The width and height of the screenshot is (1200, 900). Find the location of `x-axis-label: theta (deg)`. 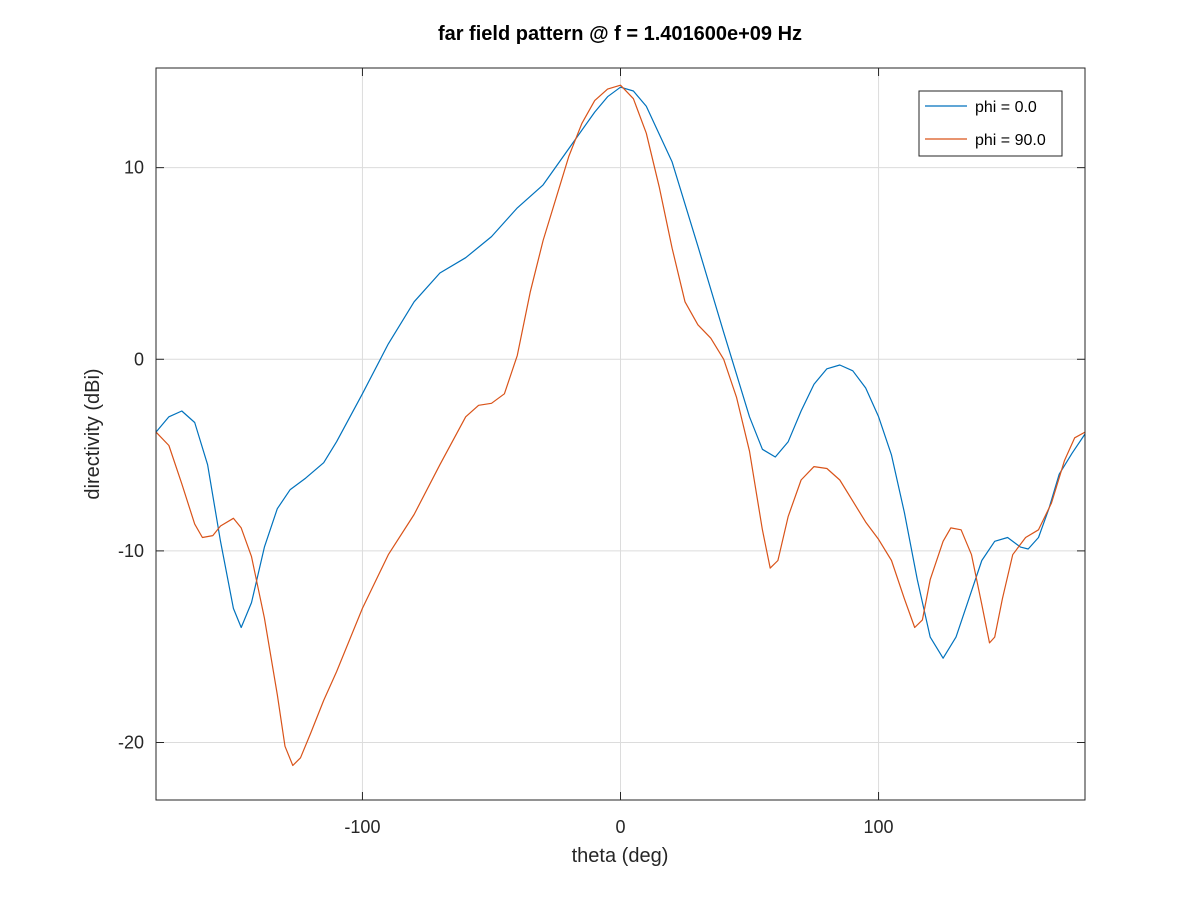

x-axis-label: theta (deg) is located at coordinates (620, 856).